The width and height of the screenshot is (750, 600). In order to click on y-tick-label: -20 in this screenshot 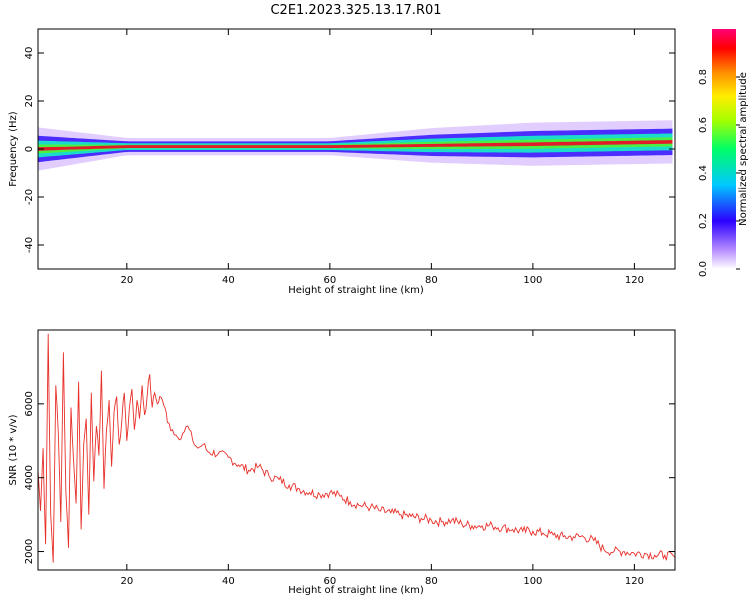, I will do `click(29, 197)`.